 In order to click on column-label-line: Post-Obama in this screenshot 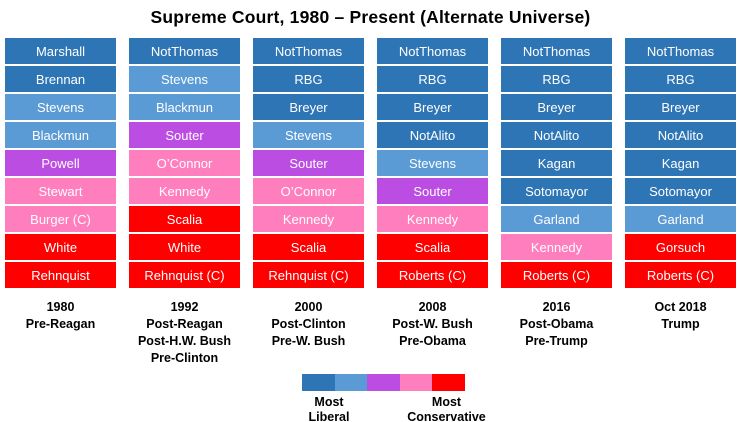, I will do `click(556, 324)`.